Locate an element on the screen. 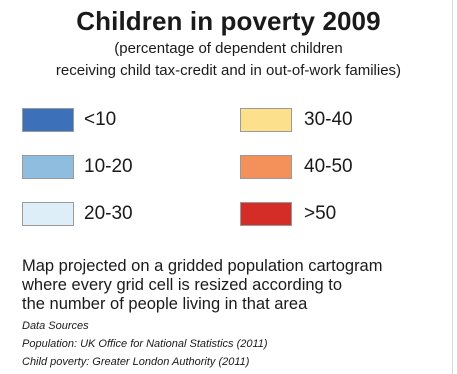 This screenshot has height=374, width=457. legend-label-20-30: 20-30 is located at coordinates (108, 213).